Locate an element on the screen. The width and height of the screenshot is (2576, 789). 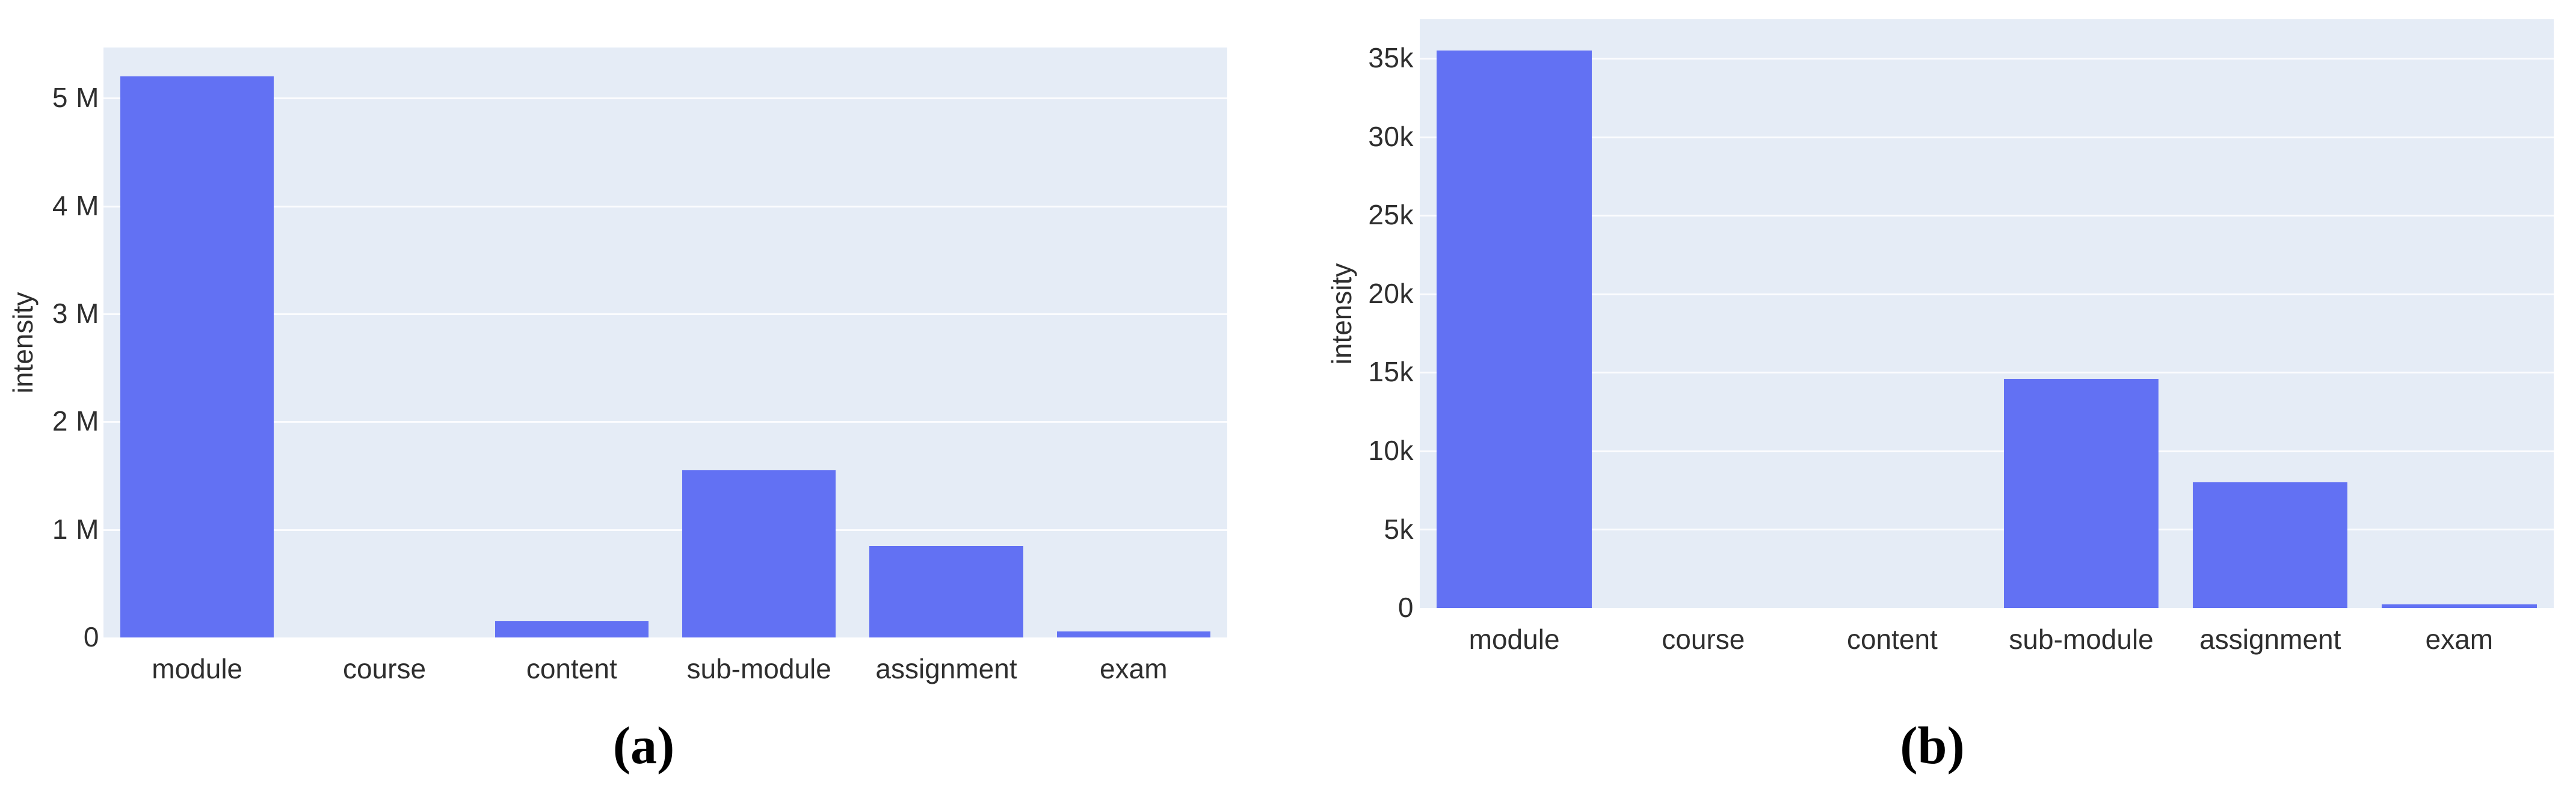
gridline-b-5k is located at coordinates (1987, 530).